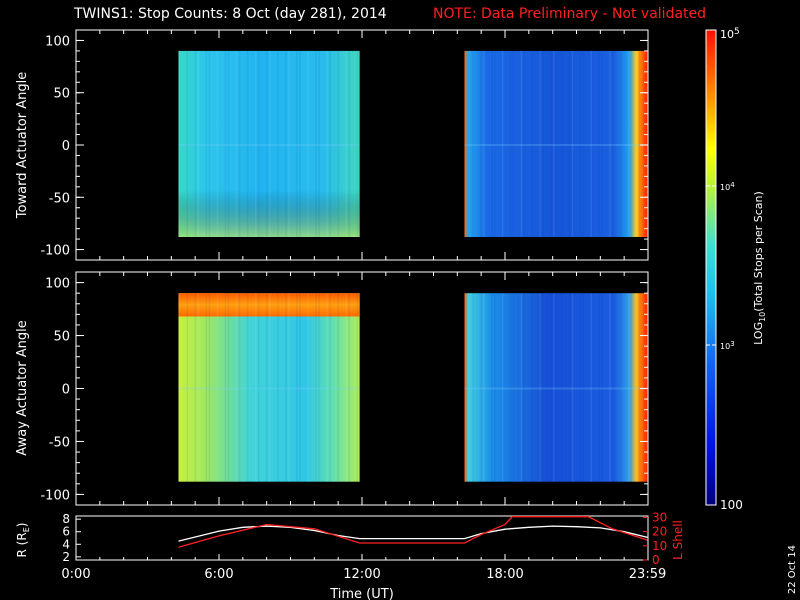  What do you see at coordinates (711, 267) in the screenshot?
I see `colorbar-scale` at bounding box center [711, 267].